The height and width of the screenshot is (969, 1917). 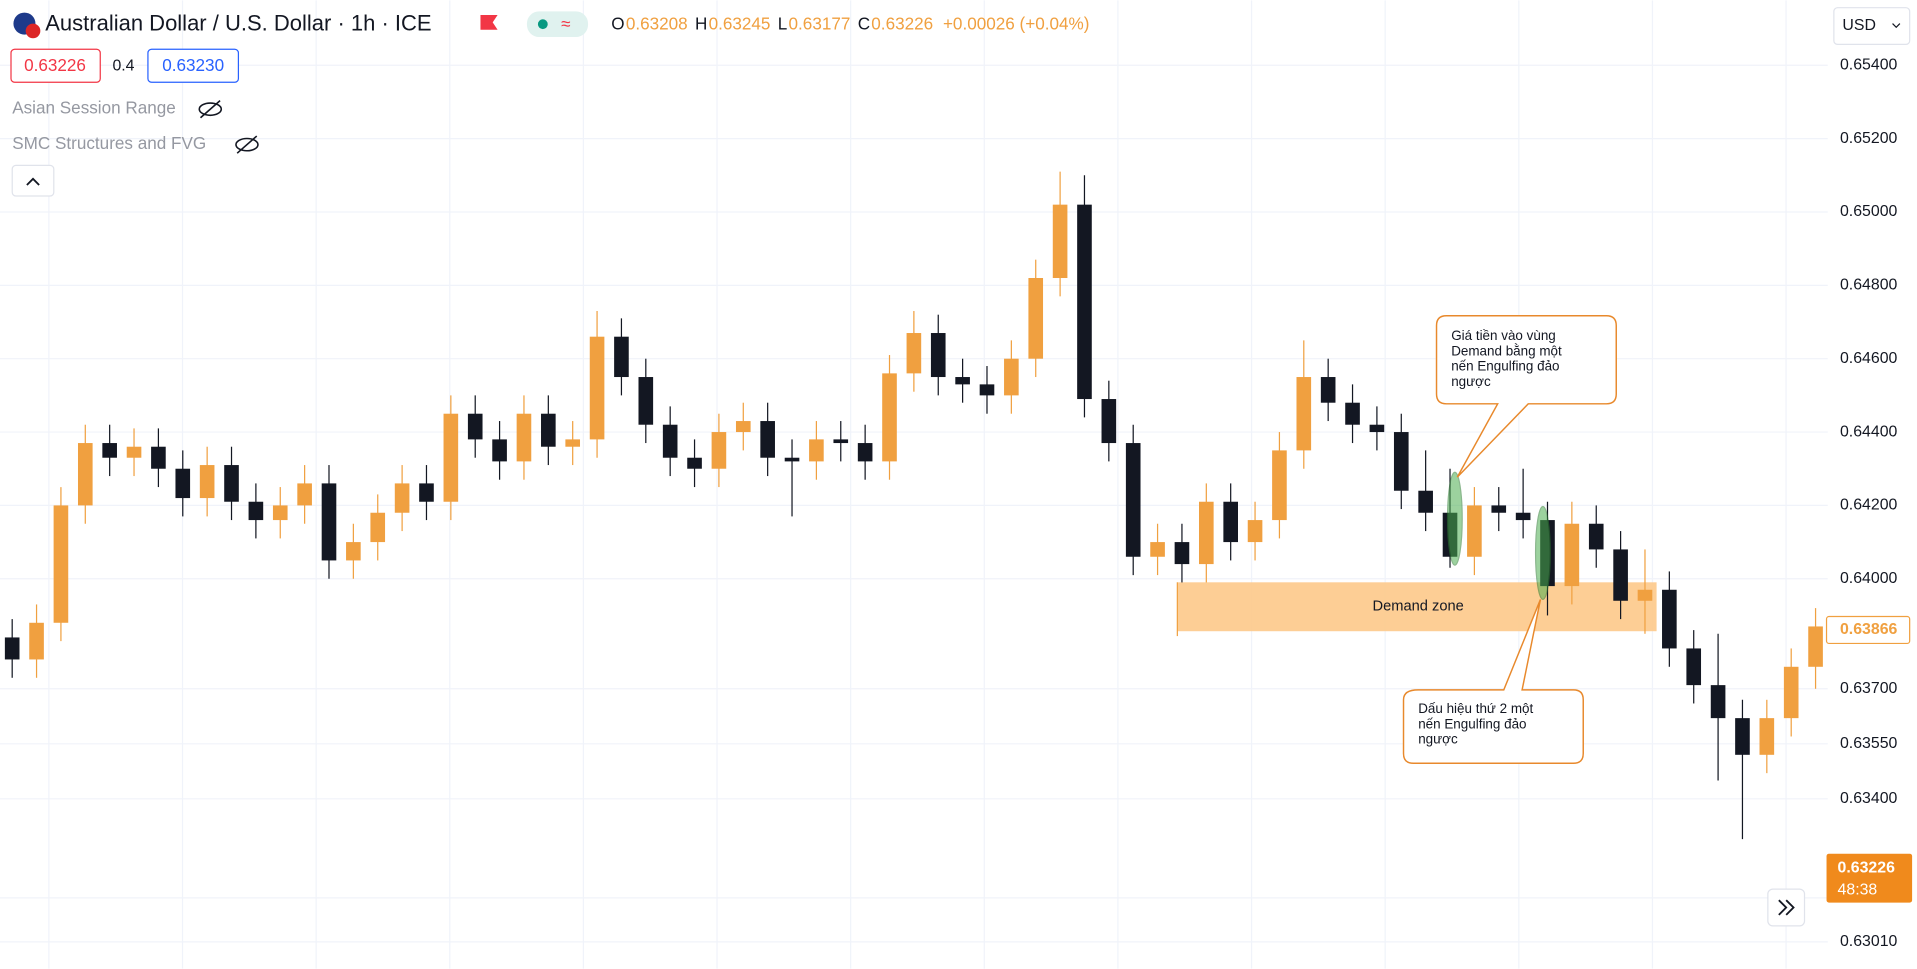 I want to click on bid-box, so click(x=55, y=65).